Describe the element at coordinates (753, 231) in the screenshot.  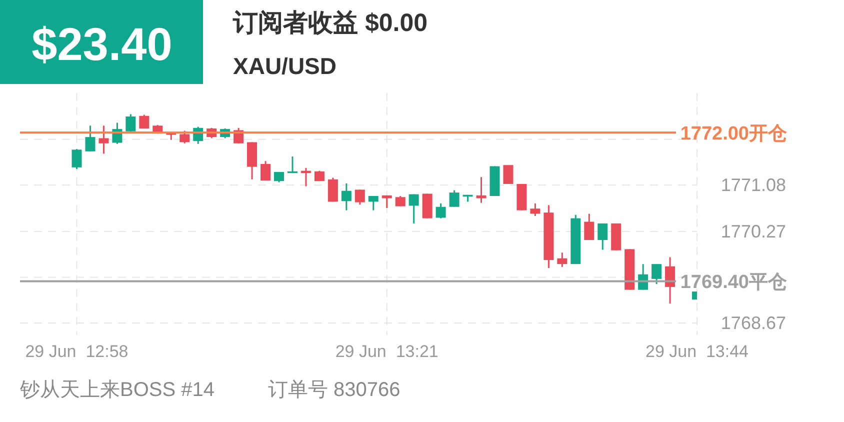
I see `y-tick-label: 1770.27` at that location.